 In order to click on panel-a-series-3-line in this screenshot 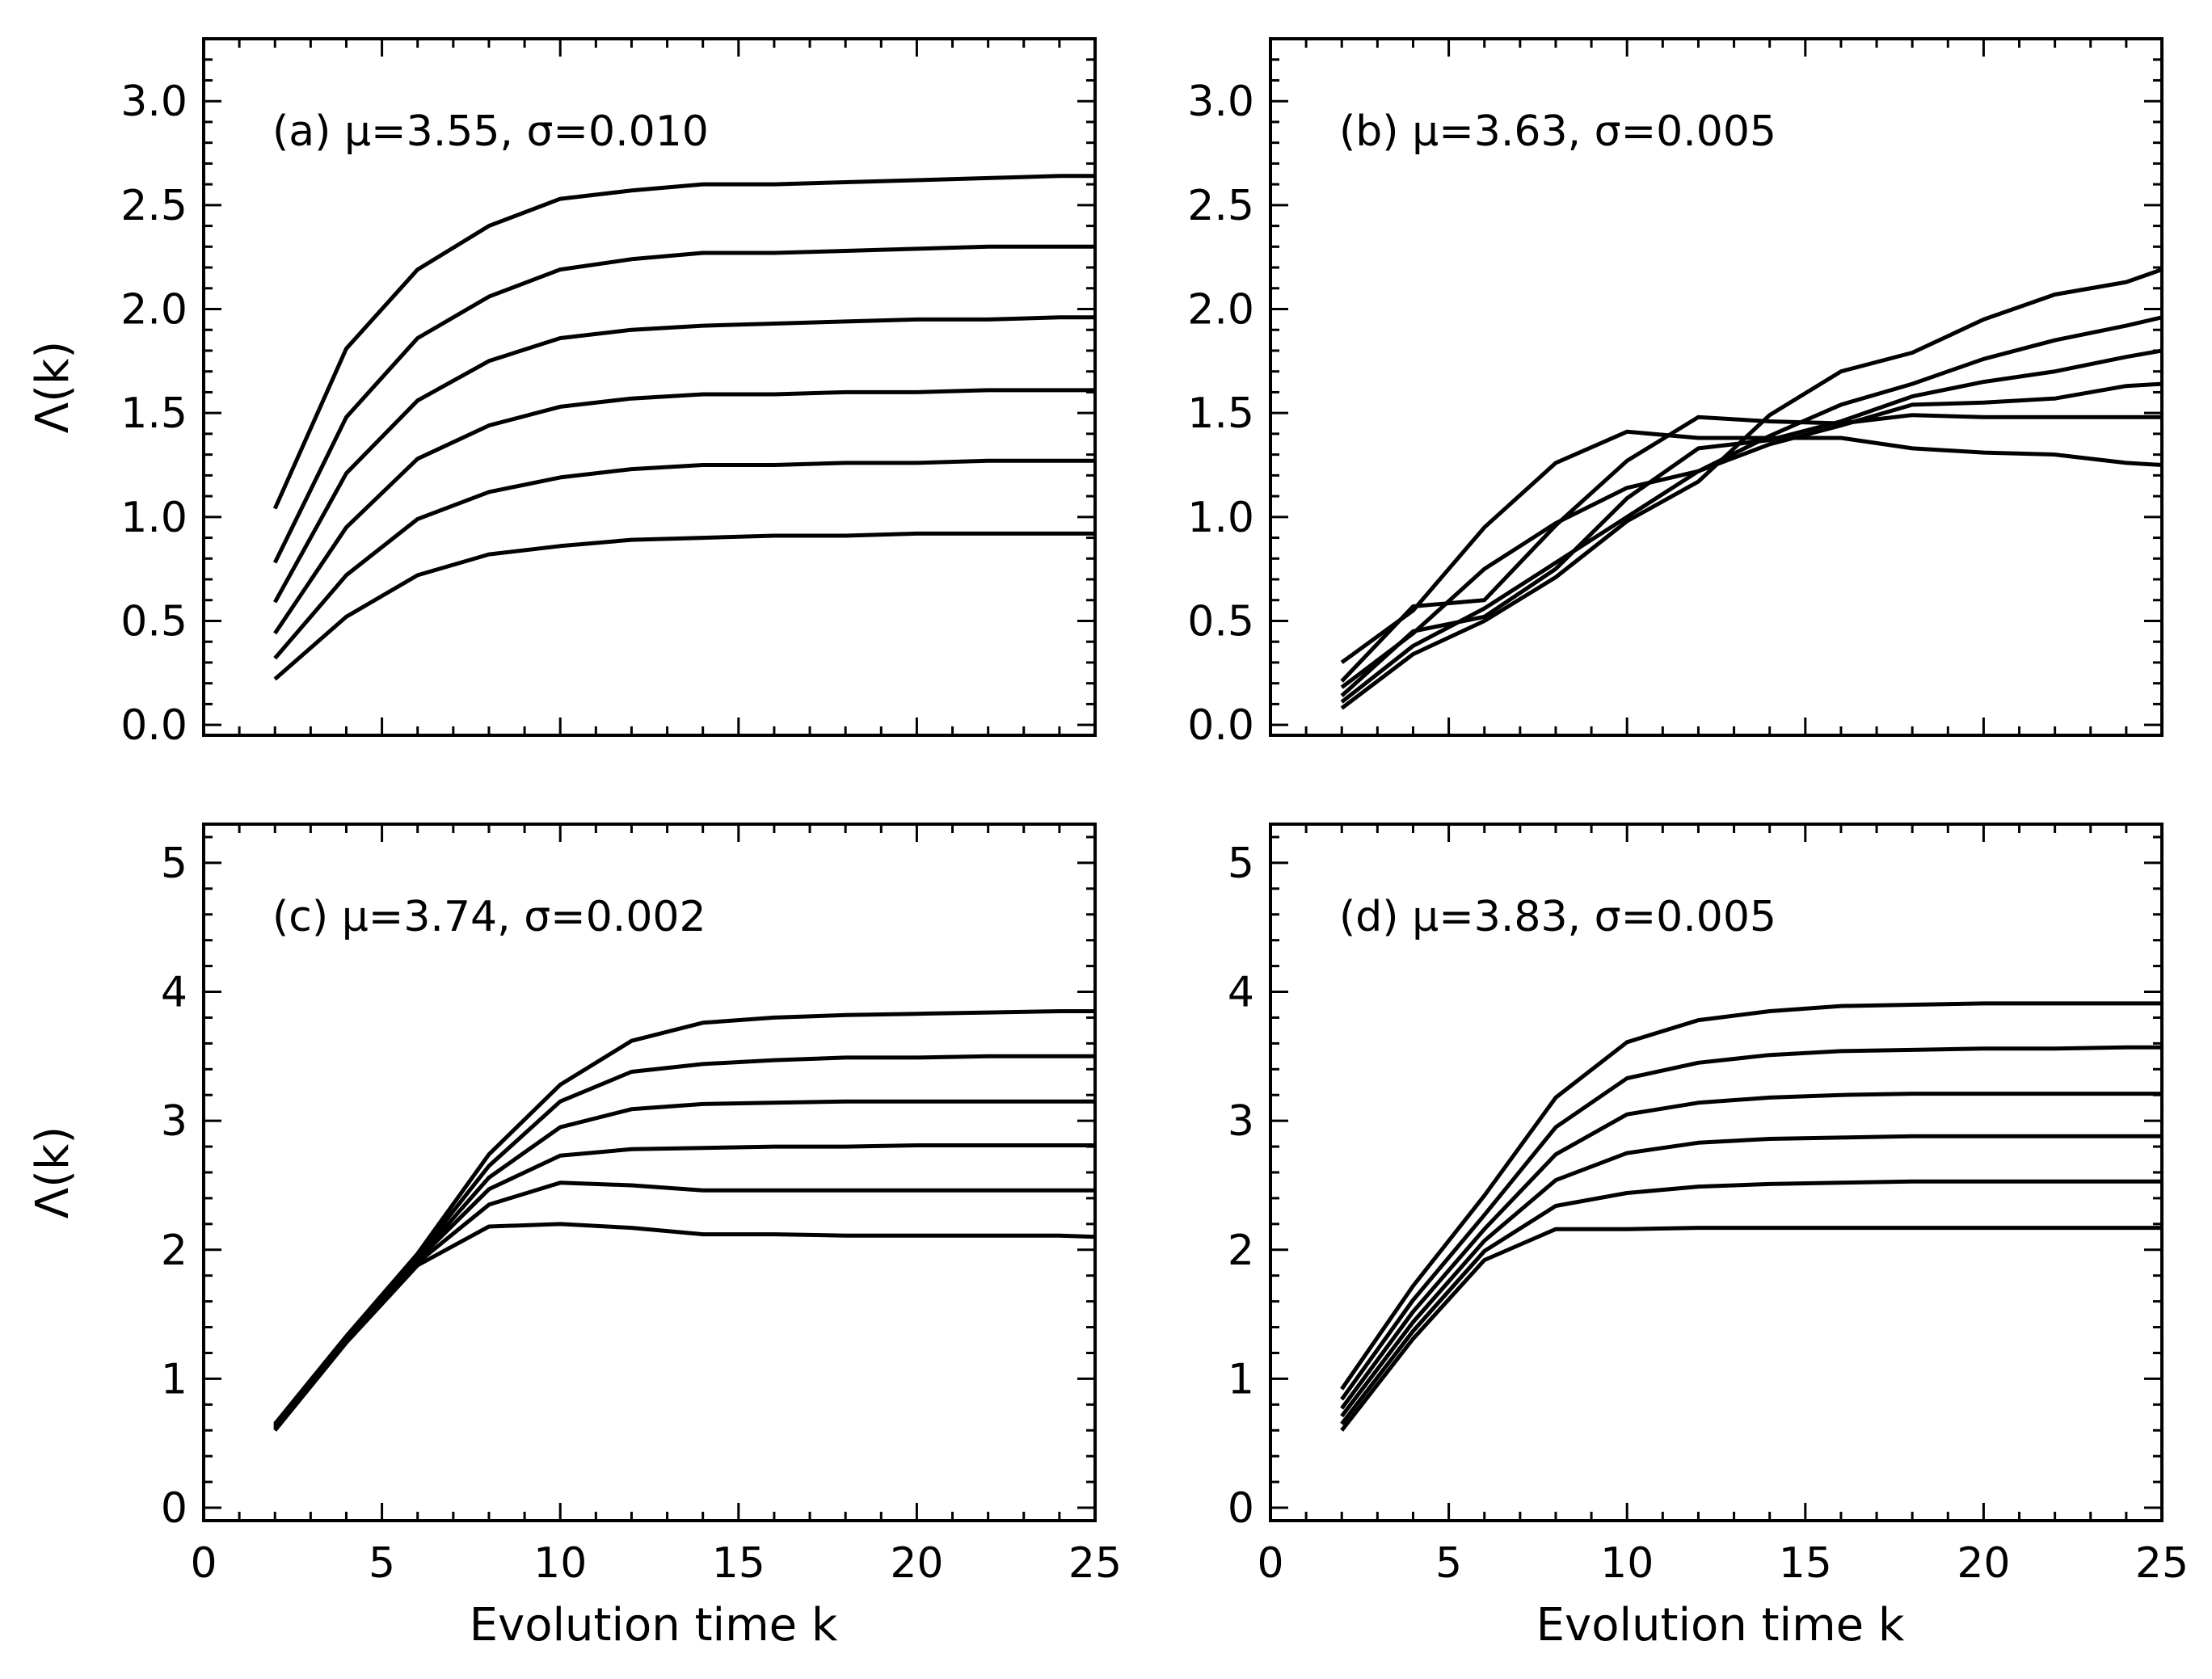, I will do `click(684, 512)`.